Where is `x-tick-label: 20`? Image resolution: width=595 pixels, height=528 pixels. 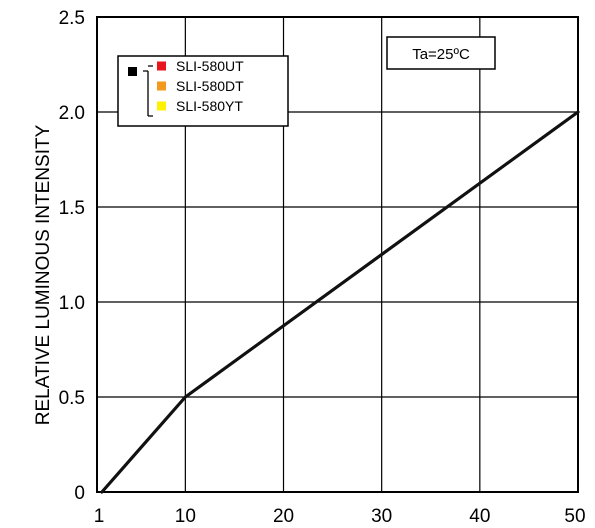
x-tick-label: 20 is located at coordinates (283, 516).